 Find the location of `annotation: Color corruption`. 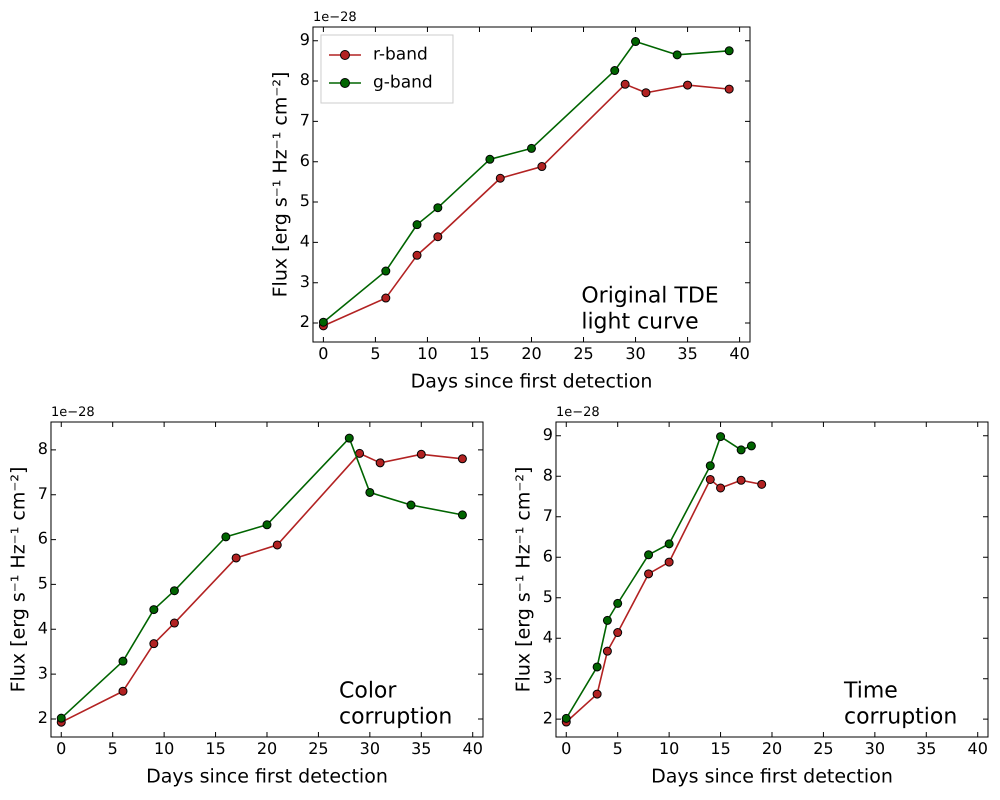

annotation: Color corruption is located at coordinates (395, 704).